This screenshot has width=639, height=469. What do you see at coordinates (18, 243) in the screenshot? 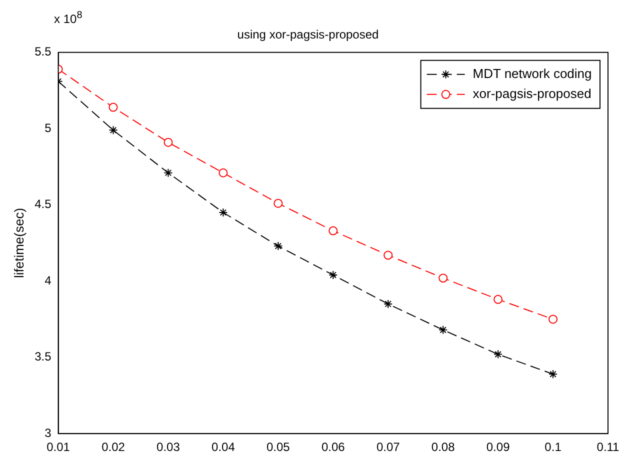
I see `y-axis-title: lifetime(sec)` at bounding box center [18, 243].